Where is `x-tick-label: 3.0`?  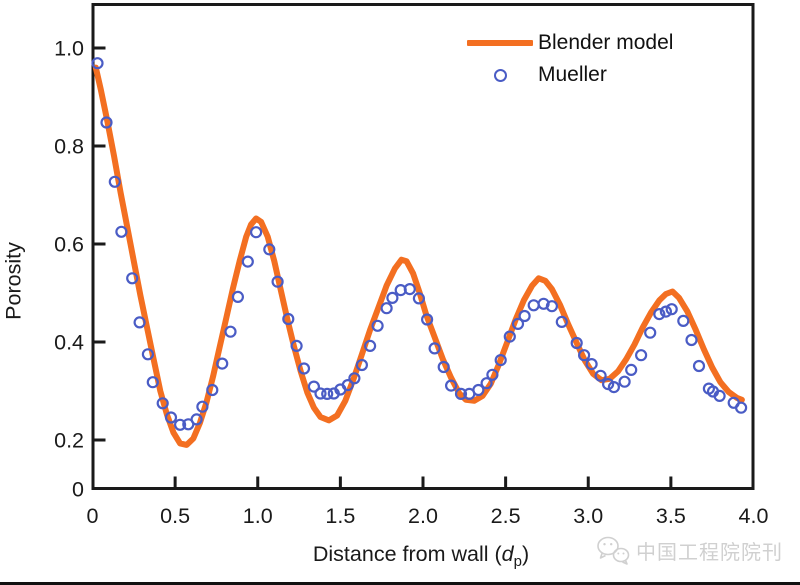 x-tick-label: 3.0 is located at coordinates (588, 516).